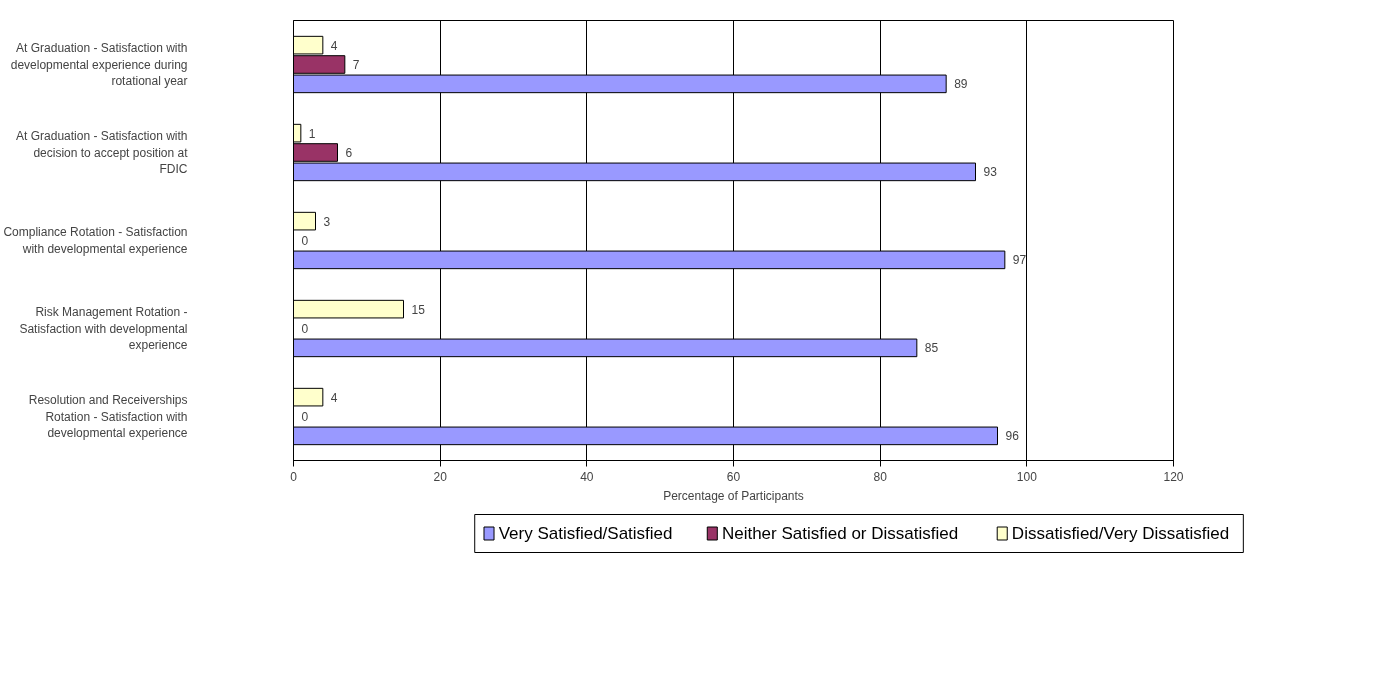 The width and height of the screenshot is (1385, 688). Describe the element at coordinates (587, 476) in the screenshot. I see `x-tick-label: 40` at that location.